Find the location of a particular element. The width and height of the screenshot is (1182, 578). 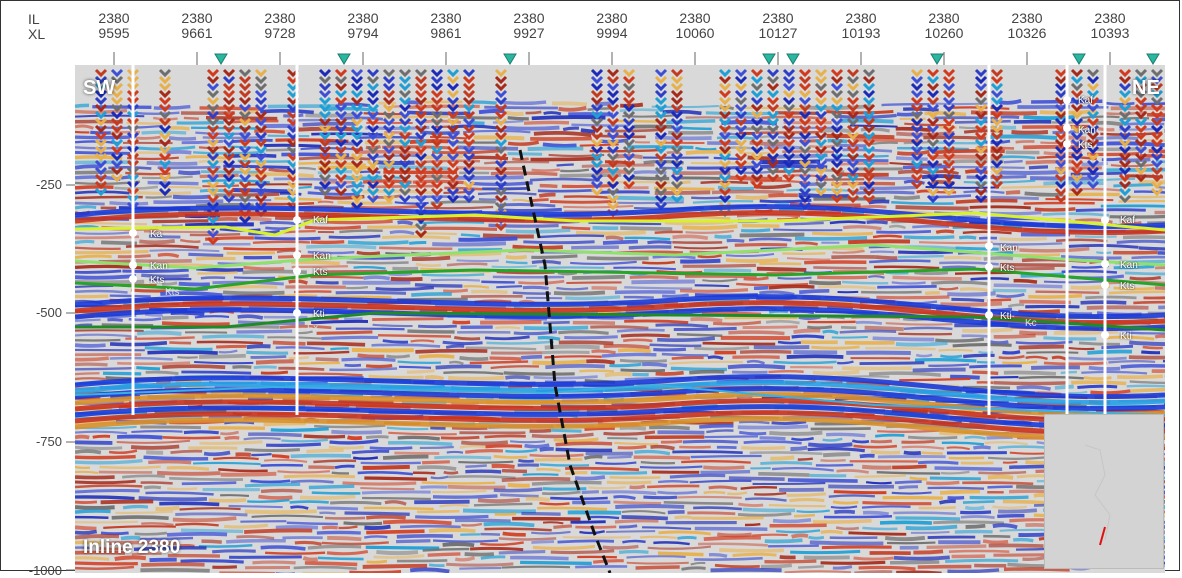

y-tick-label: -250 is located at coordinates (48, 184).